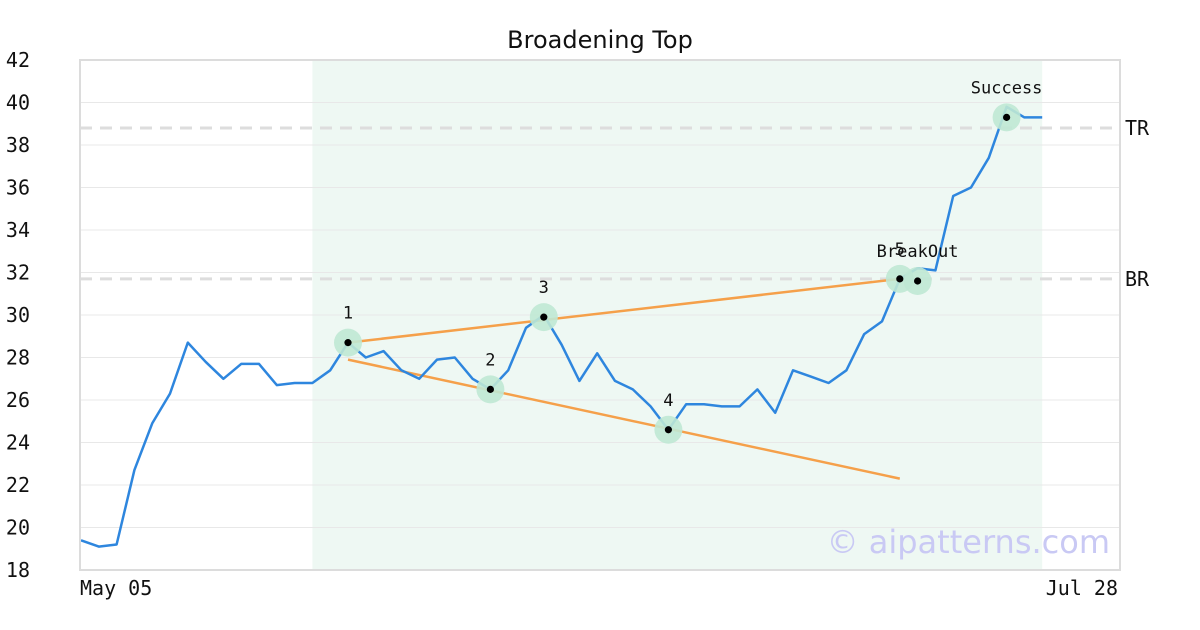 This screenshot has height=630, width=1200. Describe the element at coordinates (18, 103) in the screenshot. I see `y-tick-label: 40` at that location.